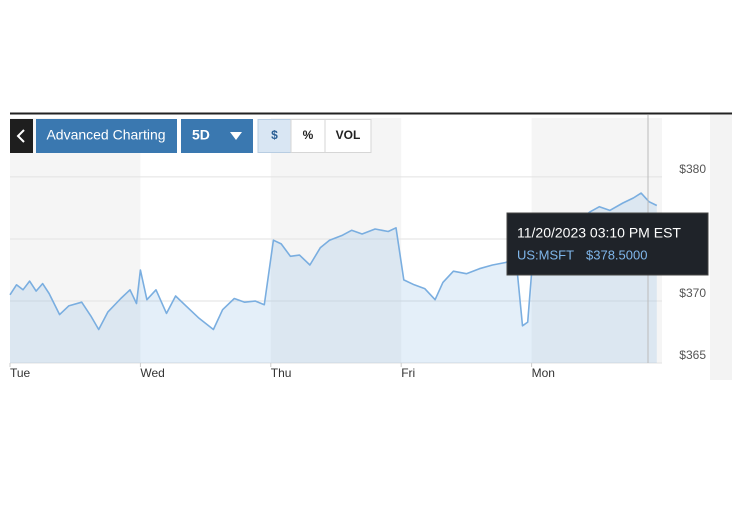 The width and height of the screenshot is (750, 505). I want to click on tooltip-price: $378.5000, so click(616, 254).